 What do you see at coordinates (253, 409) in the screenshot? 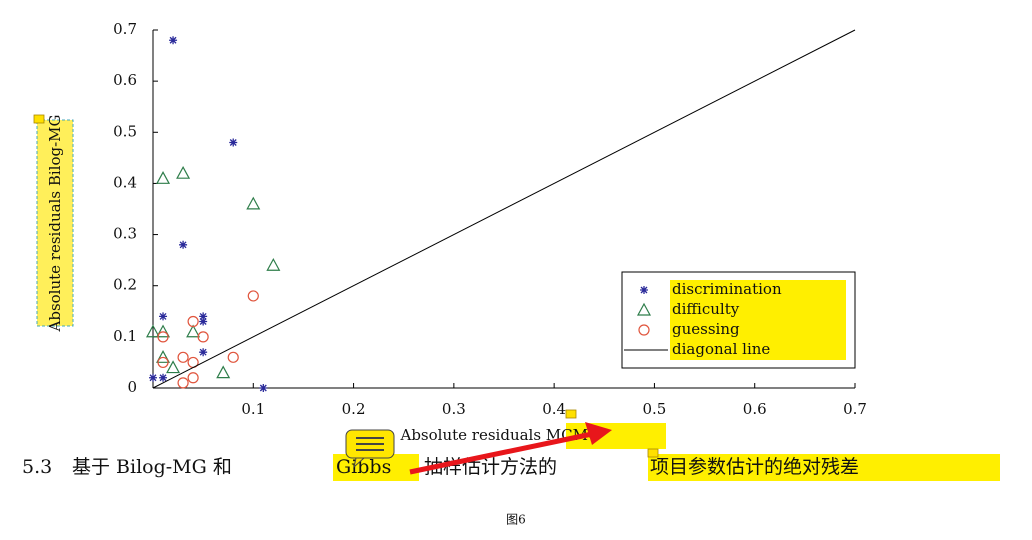
I see `x-tick-label: 0.1` at bounding box center [253, 409].